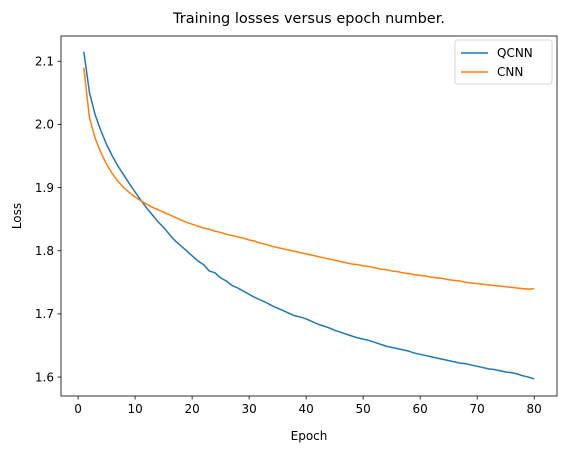  What do you see at coordinates (44, 125) in the screenshot?
I see `y-tick-label: 2.0` at bounding box center [44, 125].